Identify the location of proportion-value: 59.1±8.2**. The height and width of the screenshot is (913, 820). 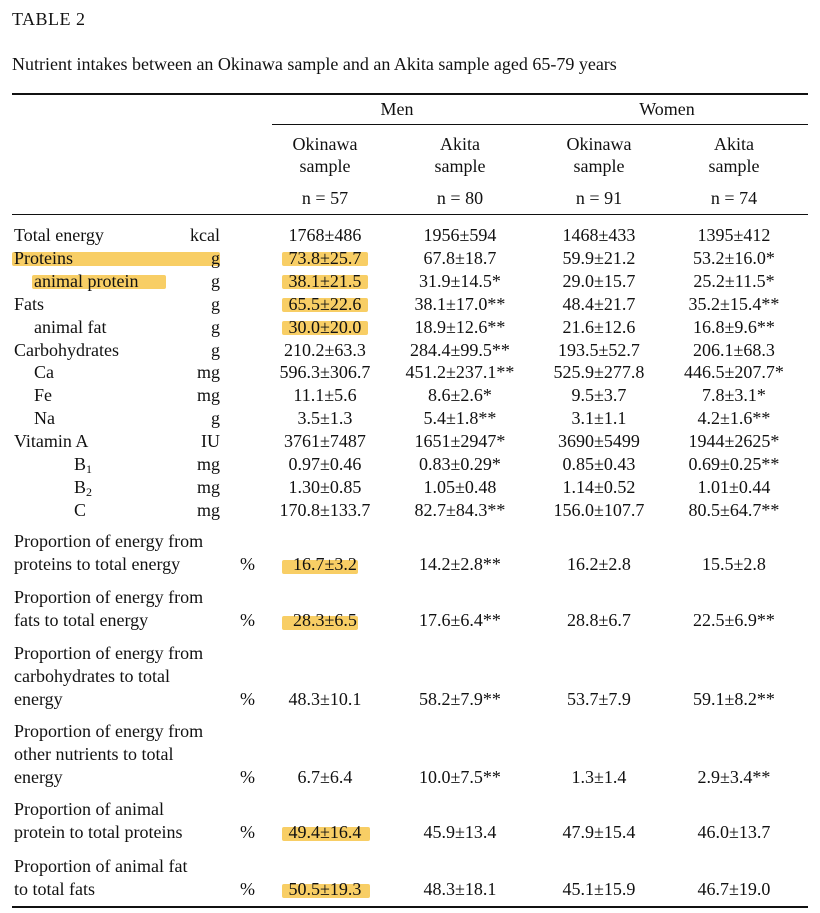
(734, 699).